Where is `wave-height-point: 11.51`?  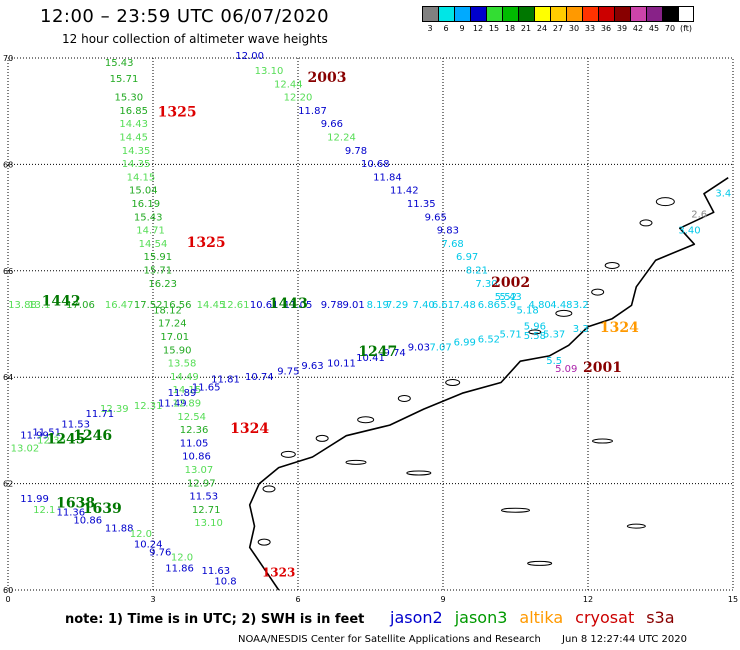
wave-height-point: 11.51 is located at coordinates (46, 433).